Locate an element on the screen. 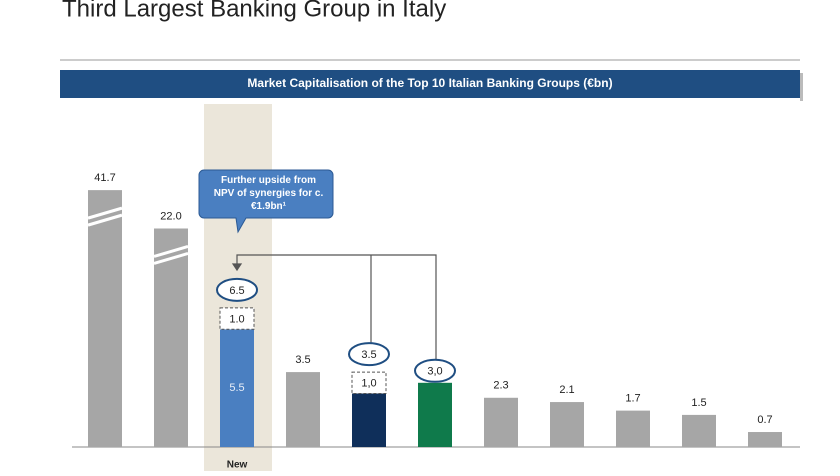 Image resolution: width=840 pixels, height=476 pixels. extra-label: 1,0 is located at coordinates (368, 384).